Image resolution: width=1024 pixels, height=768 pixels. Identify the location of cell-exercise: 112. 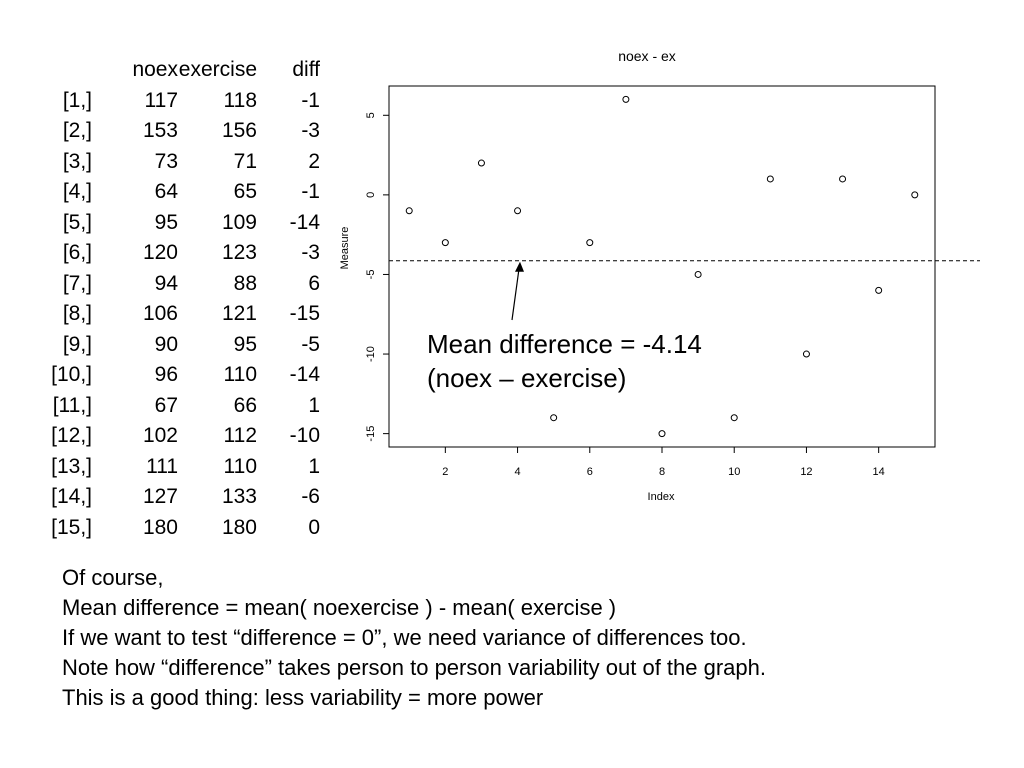
(240, 435).